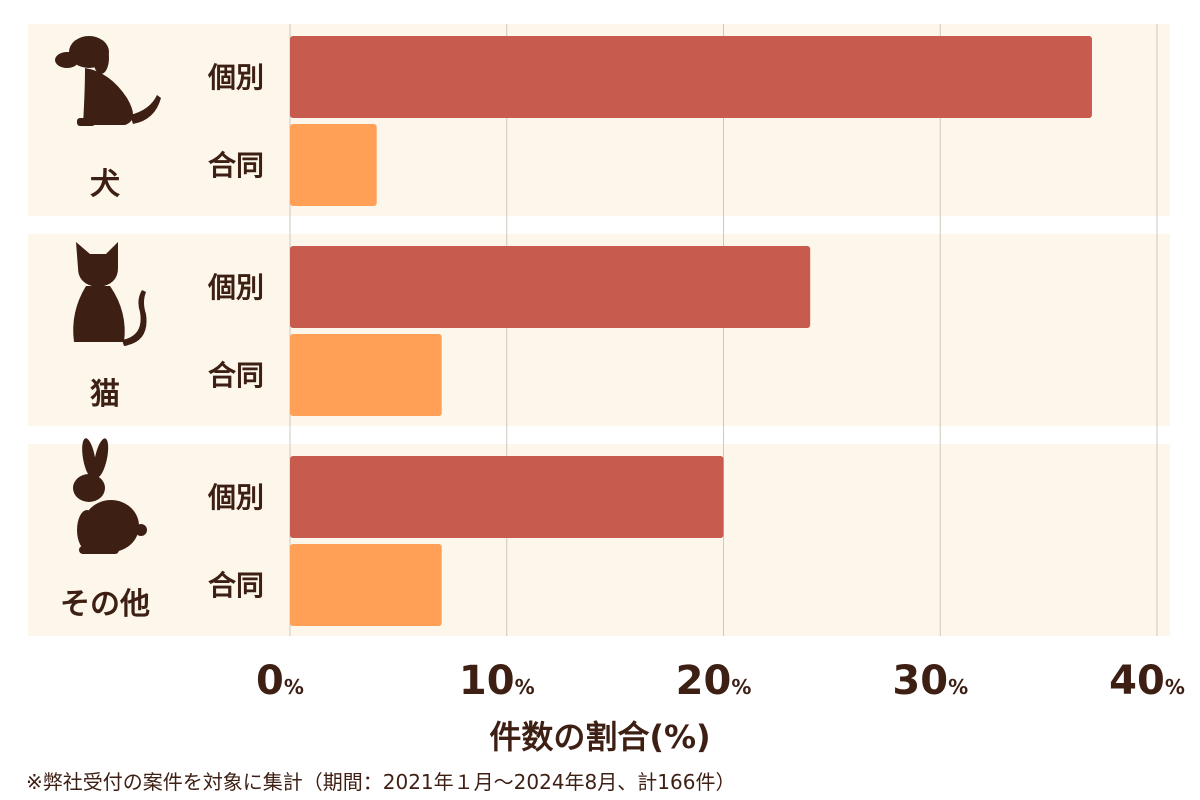 The width and height of the screenshot is (1200, 800). Describe the element at coordinates (105, 604) in the screenshot. I see `group-label: その他` at that location.